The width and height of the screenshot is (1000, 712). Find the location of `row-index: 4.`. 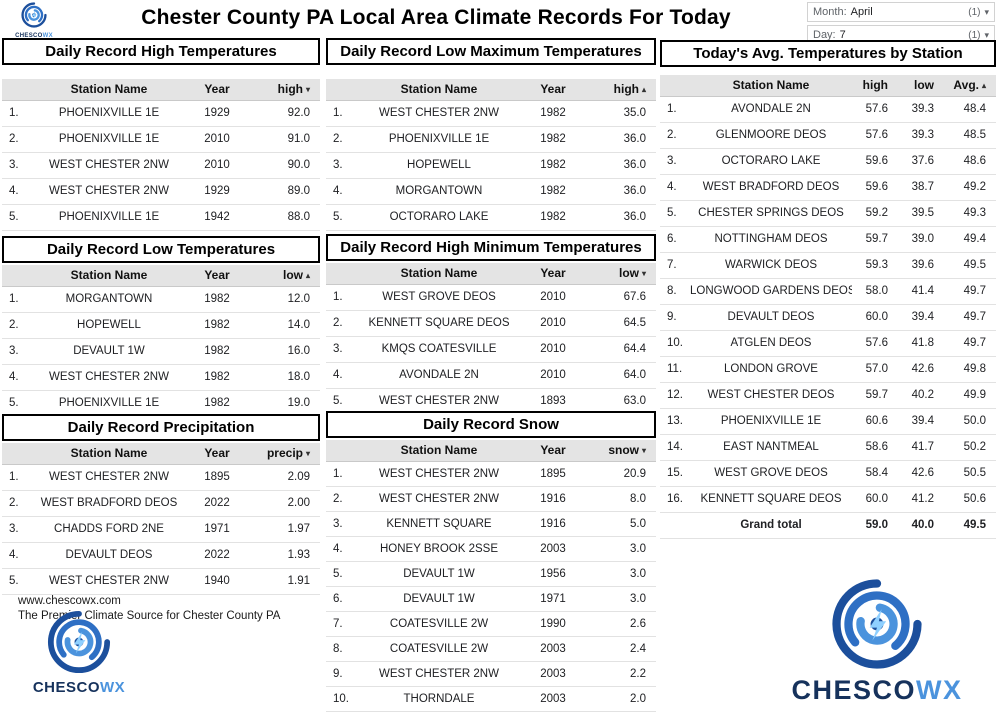

row-index: 4. is located at coordinates (341, 549).